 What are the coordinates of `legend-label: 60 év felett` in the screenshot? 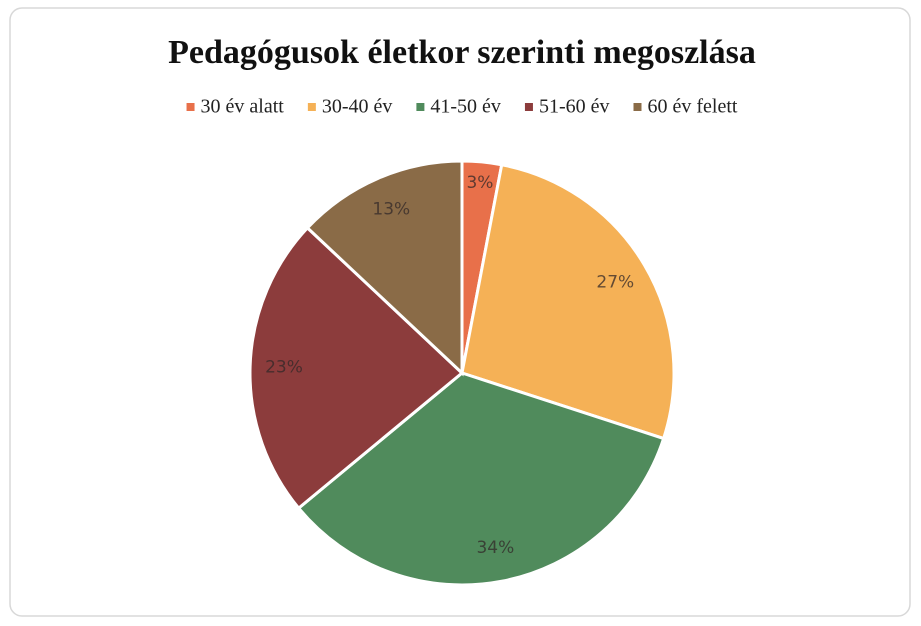 It's located at (692, 107).